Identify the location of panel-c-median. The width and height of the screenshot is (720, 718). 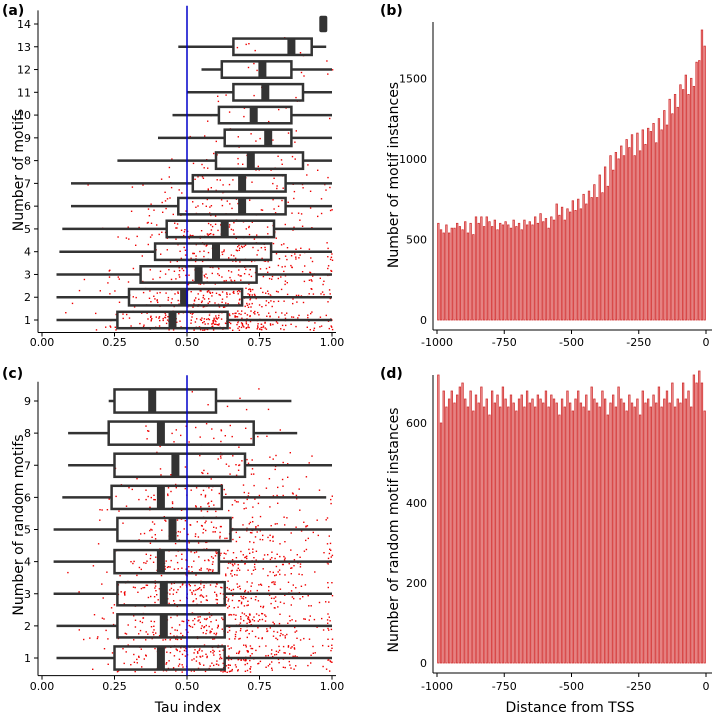
(160, 562).